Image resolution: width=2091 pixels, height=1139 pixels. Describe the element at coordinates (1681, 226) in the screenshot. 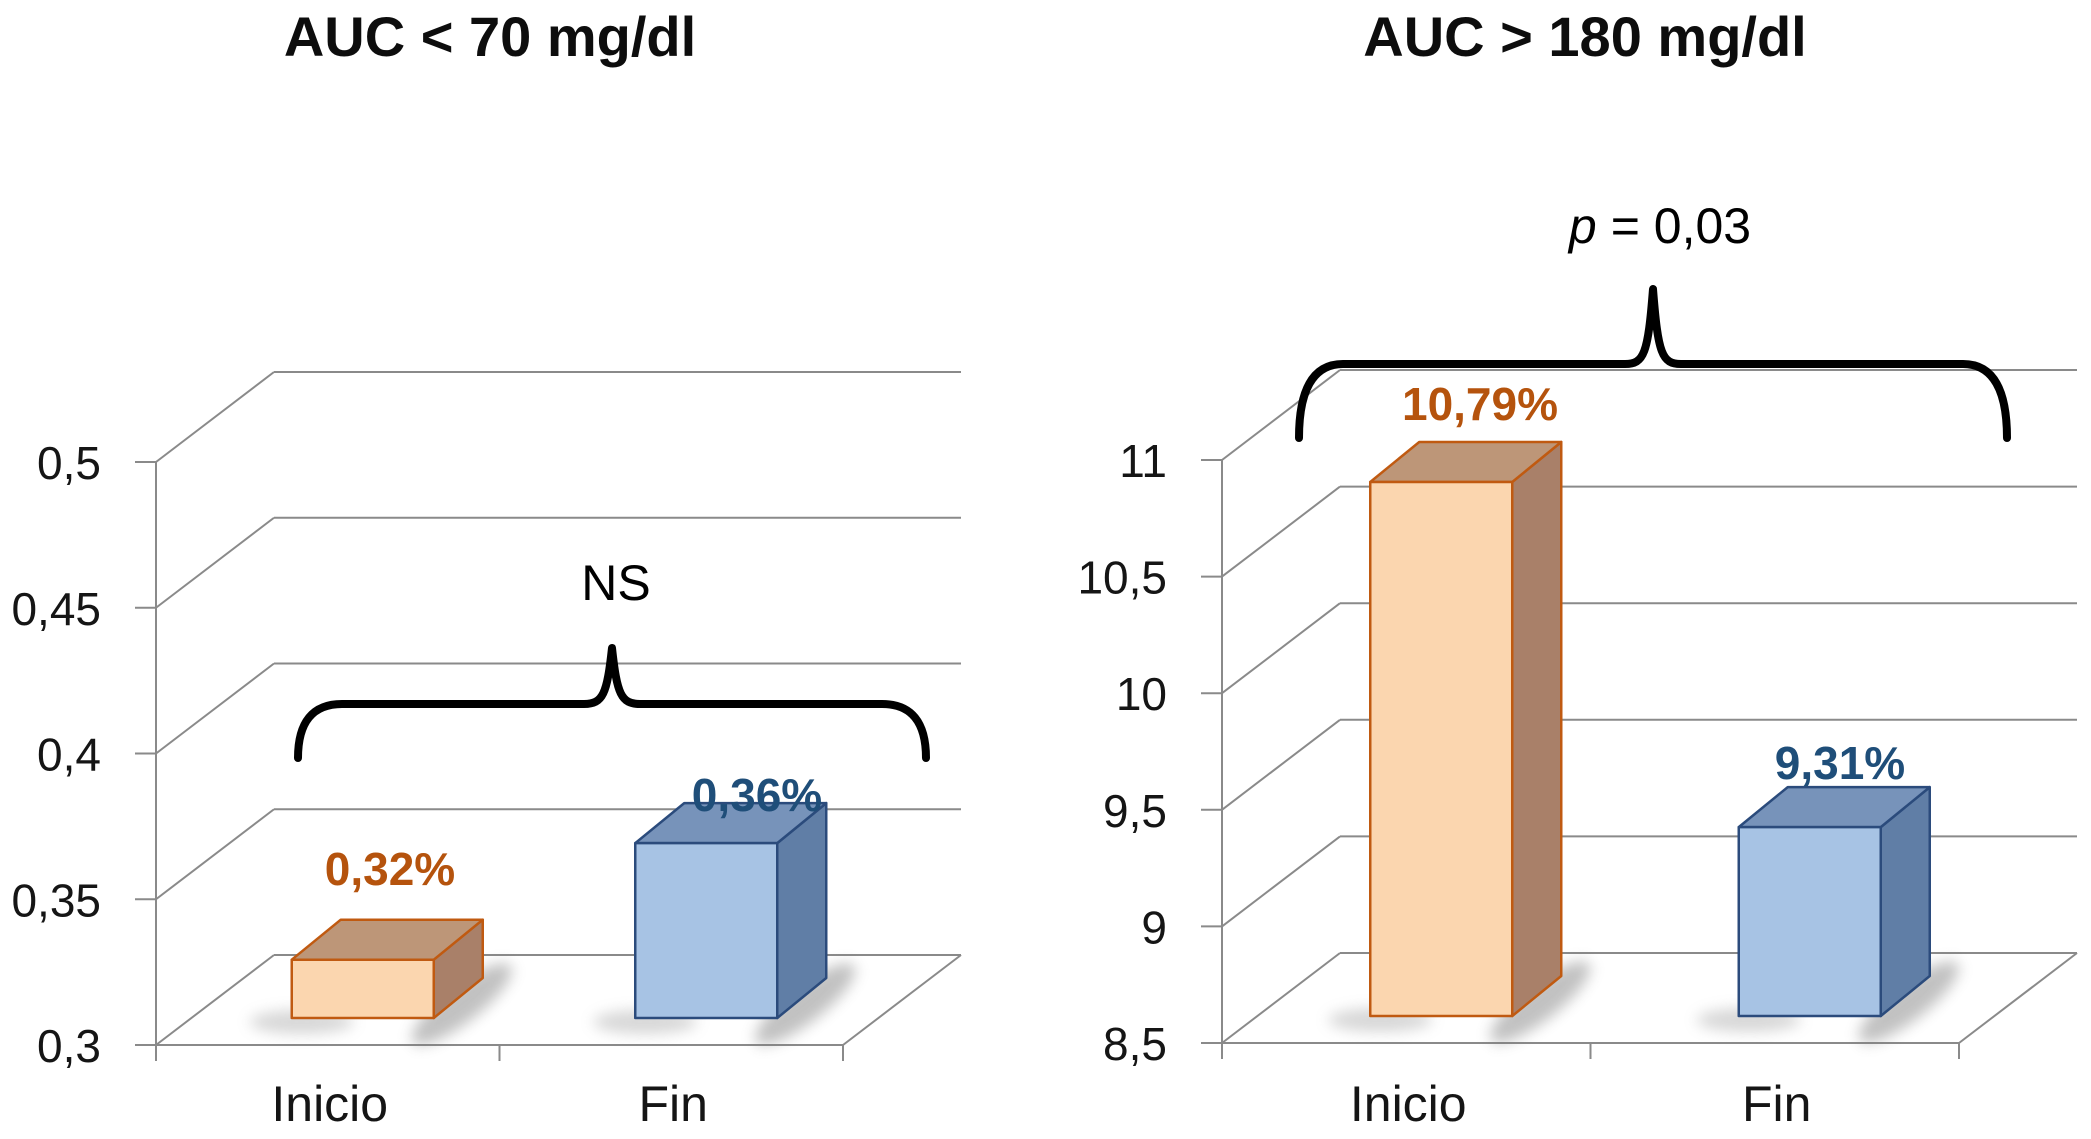

I see `p-value: = 0,03` at that location.